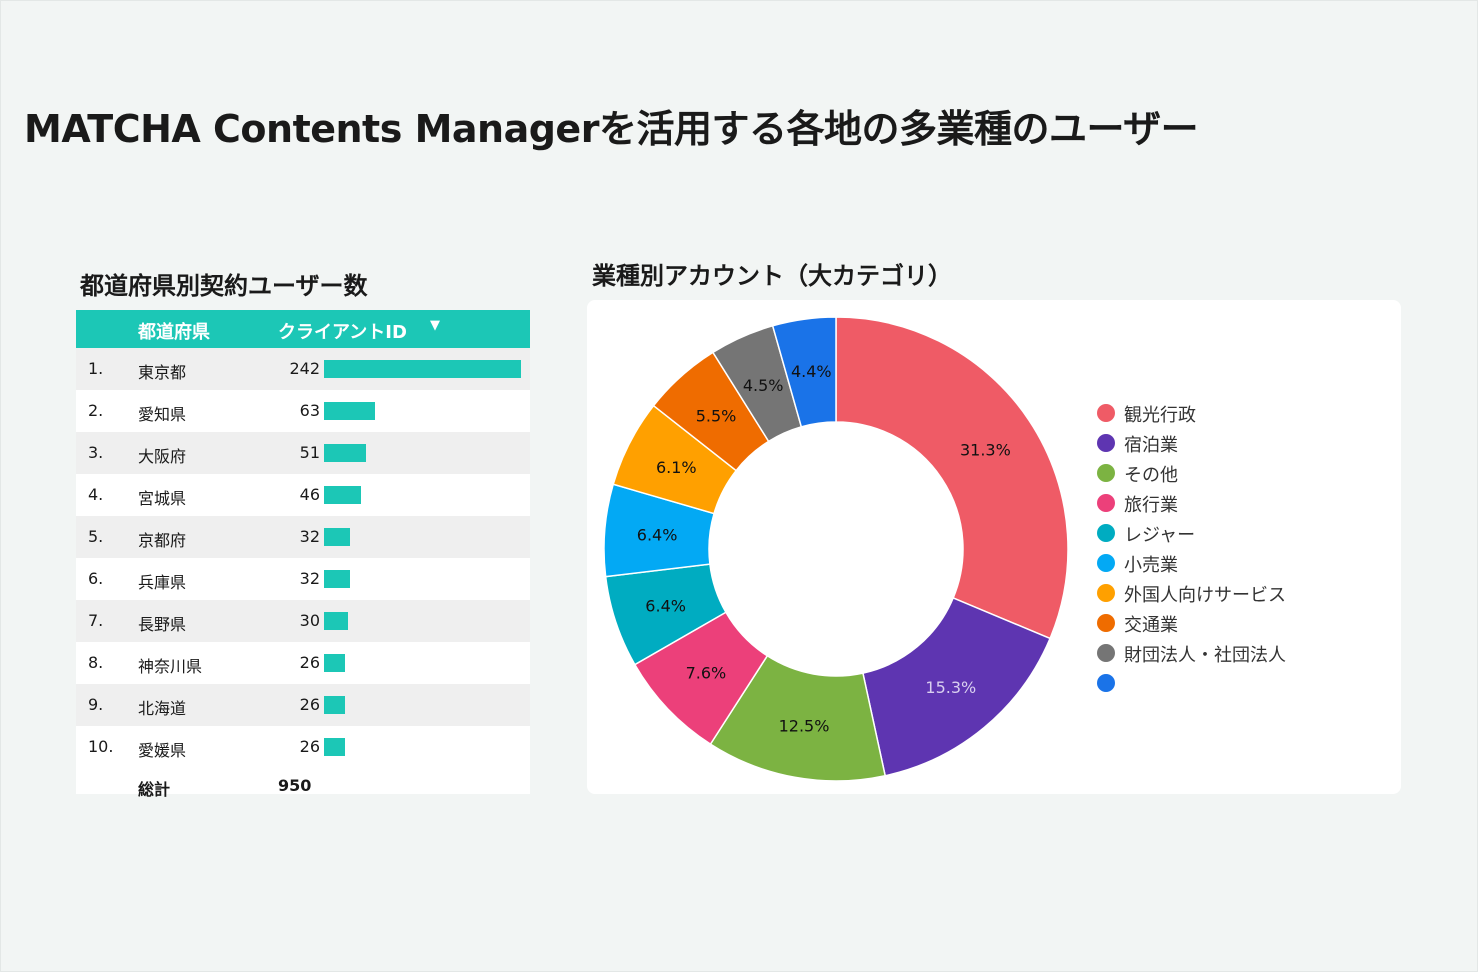 The height and width of the screenshot is (972, 1478). Describe the element at coordinates (435, 325) in the screenshot. I see `sort-descending-icon: ▼` at that location.